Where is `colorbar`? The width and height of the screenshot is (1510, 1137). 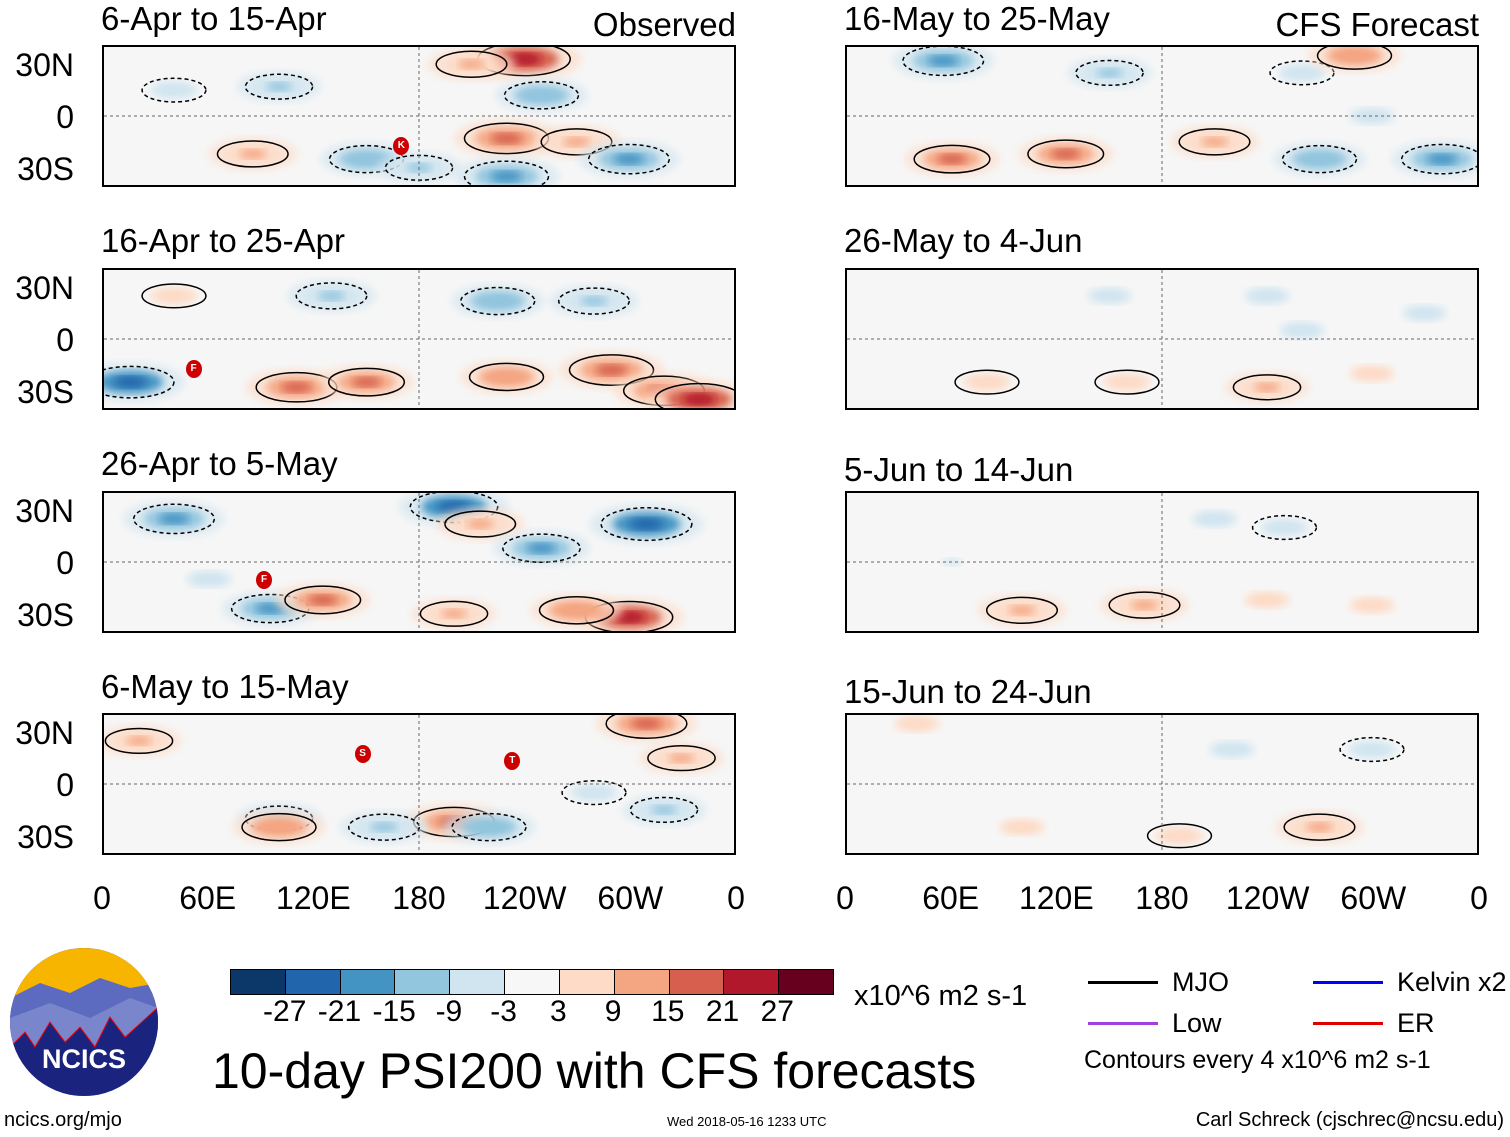
colorbar is located at coordinates (532, 982).